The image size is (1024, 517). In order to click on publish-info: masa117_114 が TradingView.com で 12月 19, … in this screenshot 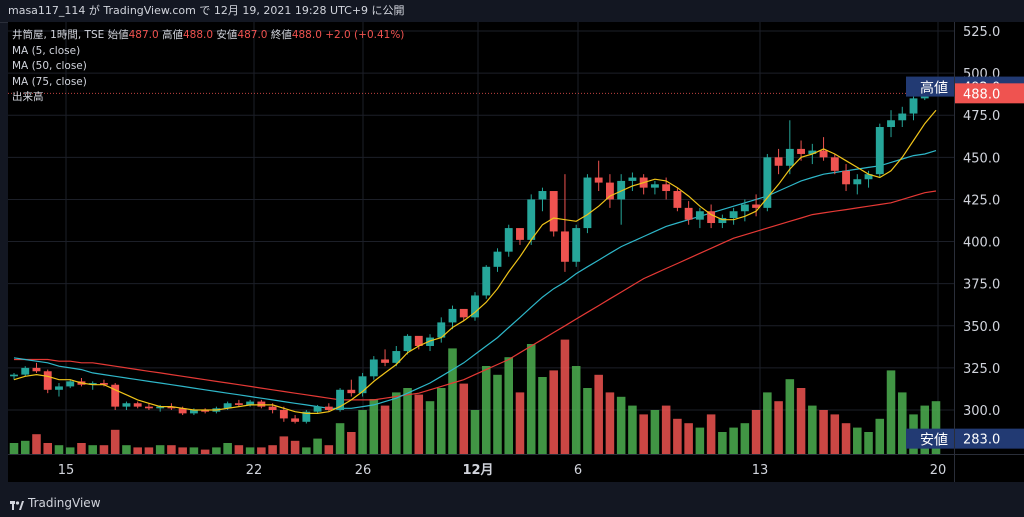, I will do `click(206, 10)`.